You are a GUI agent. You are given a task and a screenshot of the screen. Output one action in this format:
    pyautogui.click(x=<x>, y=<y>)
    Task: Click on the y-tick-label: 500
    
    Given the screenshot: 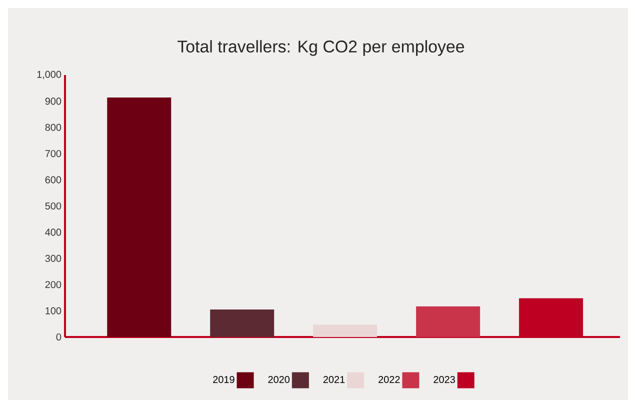 What is the action you would take?
    pyautogui.click(x=53, y=206)
    